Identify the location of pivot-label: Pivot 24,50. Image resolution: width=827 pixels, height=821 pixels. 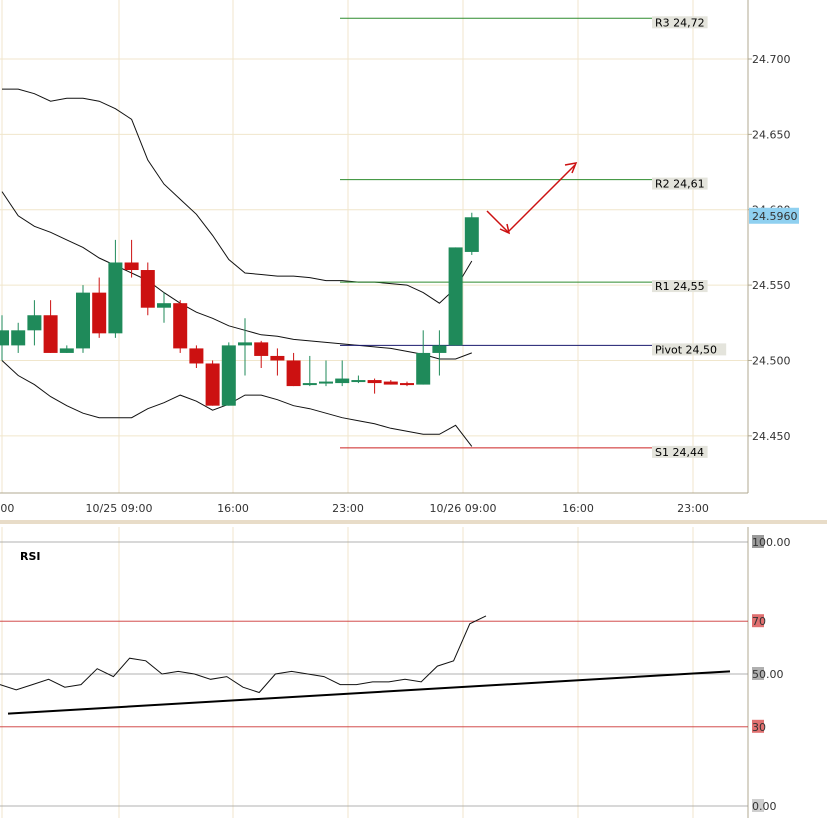
(686, 349).